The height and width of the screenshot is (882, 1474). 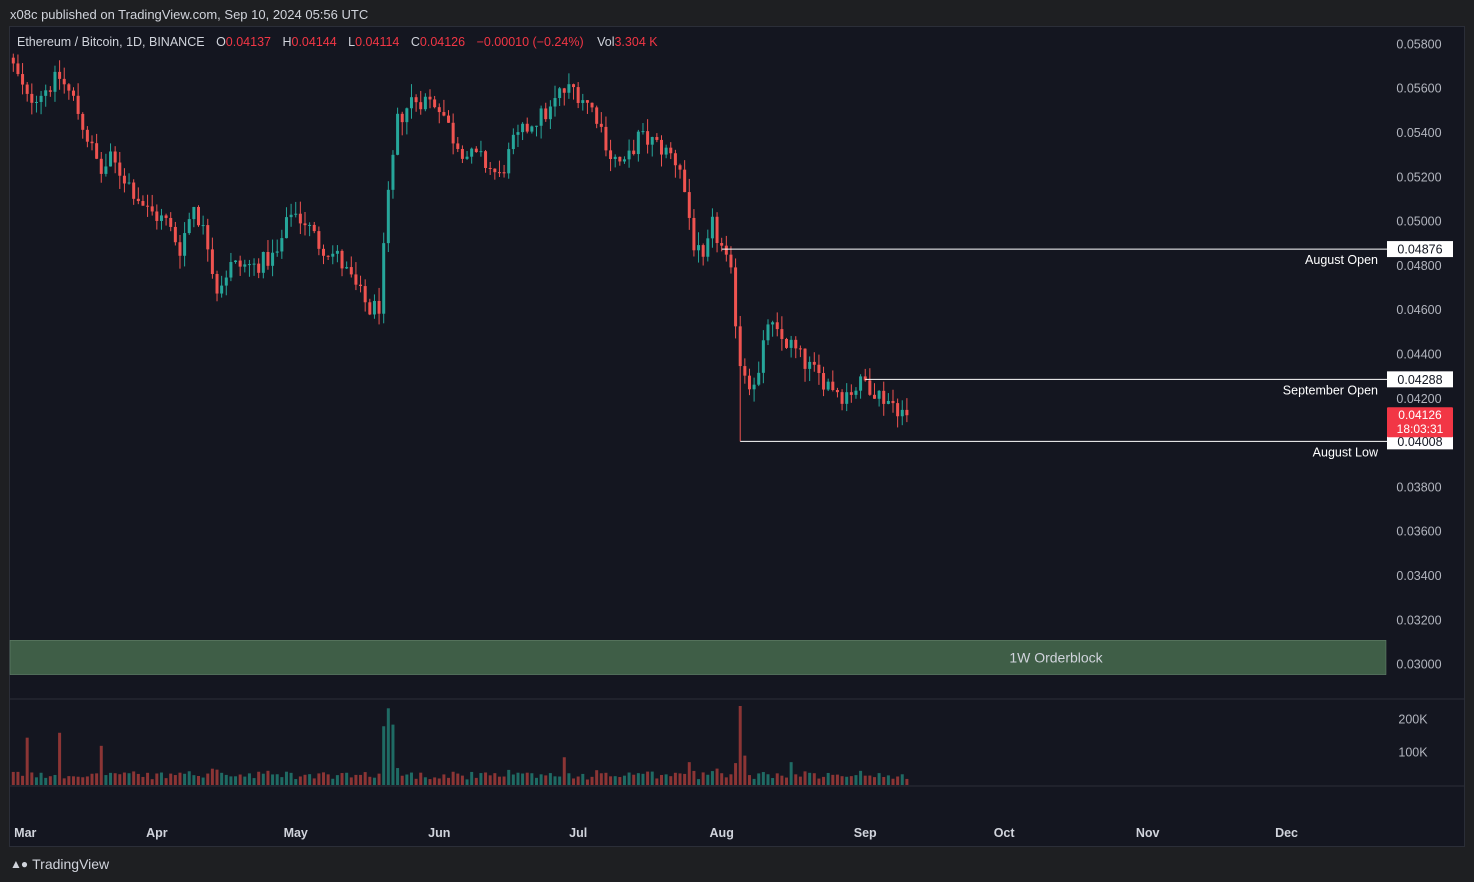 I want to click on legend-change: −0.00010 (−0.24%), so click(x=530, y=42).